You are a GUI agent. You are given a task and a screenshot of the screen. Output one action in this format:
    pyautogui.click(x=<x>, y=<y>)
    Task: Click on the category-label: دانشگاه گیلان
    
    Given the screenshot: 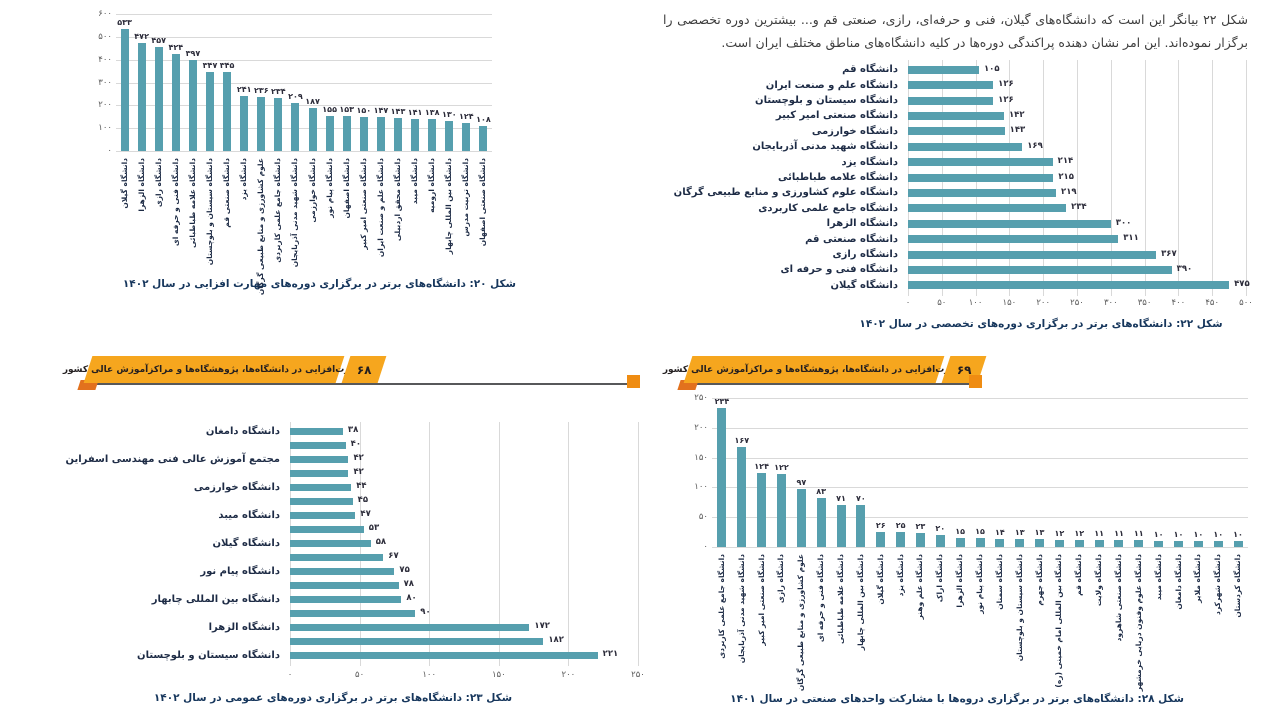 What is the action you would take?
    pyautogui.click(x=124, y=183)
    